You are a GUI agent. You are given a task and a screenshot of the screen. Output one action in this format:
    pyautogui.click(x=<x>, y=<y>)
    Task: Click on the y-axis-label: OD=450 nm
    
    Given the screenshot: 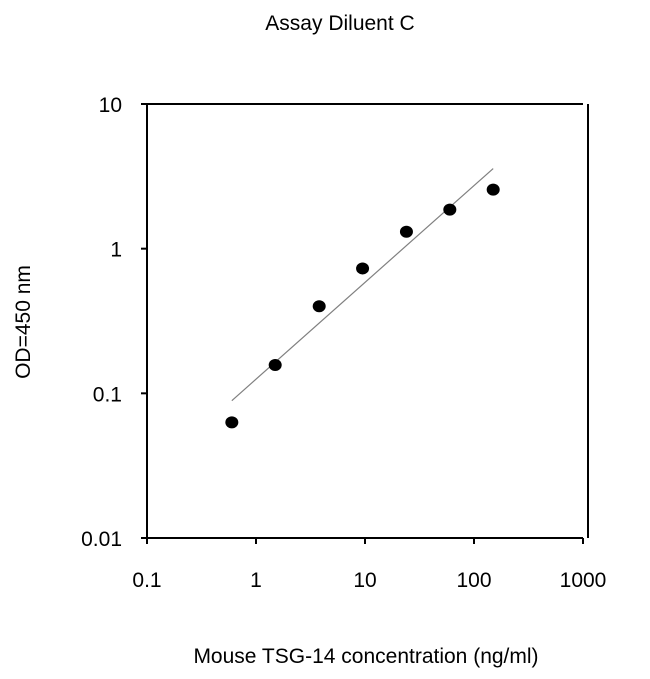 What is the action you would take?
    pyautogui.click(x=23, y=322)
    